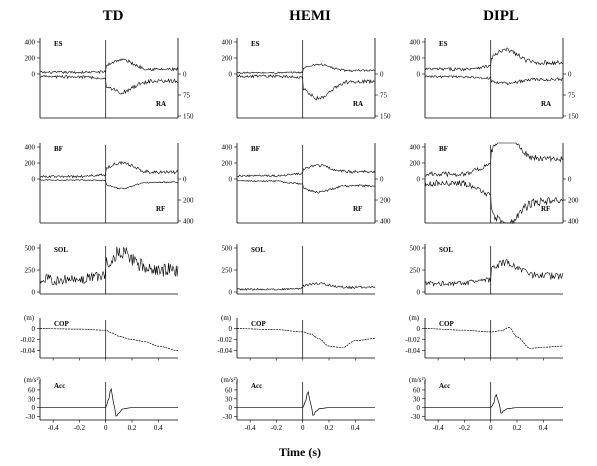 Image resolution: width=597 pixels, height=466 pixels. I want to click on right-tick-label: 200, so click(385, 201).